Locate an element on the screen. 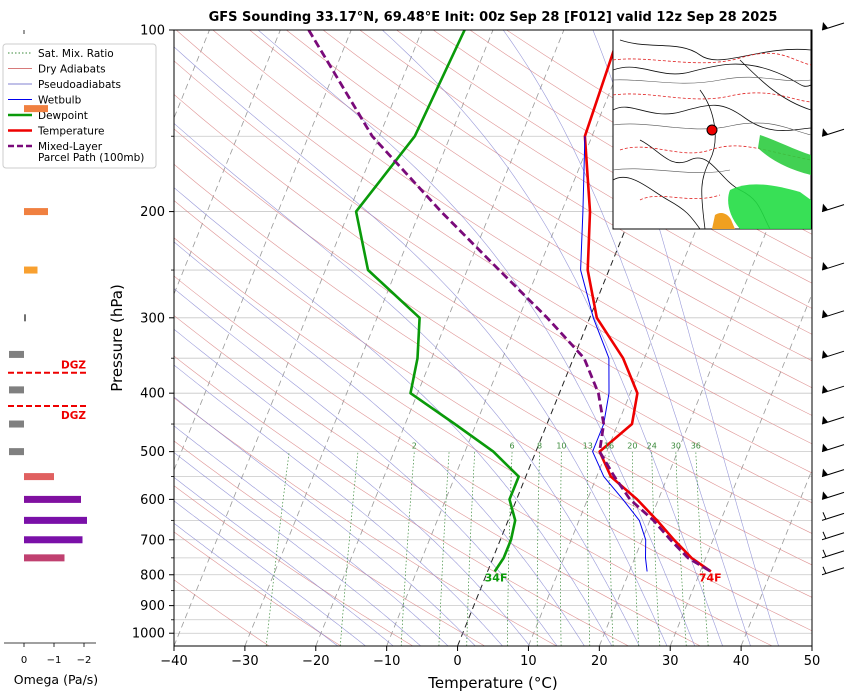 The height and width of the screenshot is (691, 853). legend-label: Dewpoint is located at coordinates (63, 116).